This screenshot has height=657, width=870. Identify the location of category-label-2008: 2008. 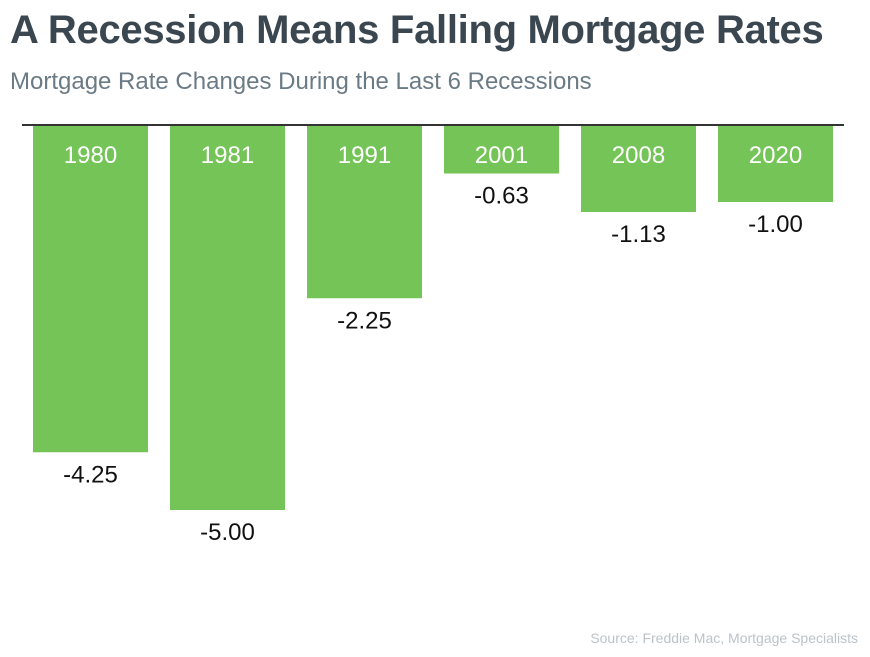
(638, 155).